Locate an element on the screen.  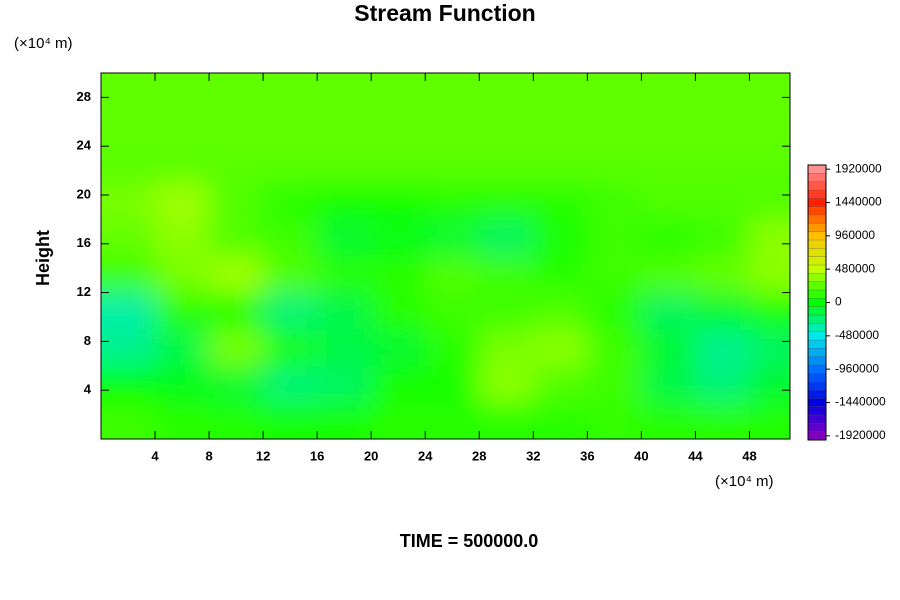
colorbar-tick-label: 0 is located at coordinates (838, 302).